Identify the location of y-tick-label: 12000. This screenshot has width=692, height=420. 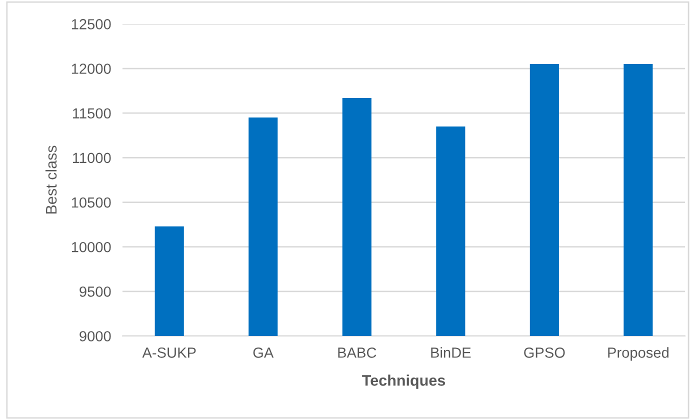
(91, 69).